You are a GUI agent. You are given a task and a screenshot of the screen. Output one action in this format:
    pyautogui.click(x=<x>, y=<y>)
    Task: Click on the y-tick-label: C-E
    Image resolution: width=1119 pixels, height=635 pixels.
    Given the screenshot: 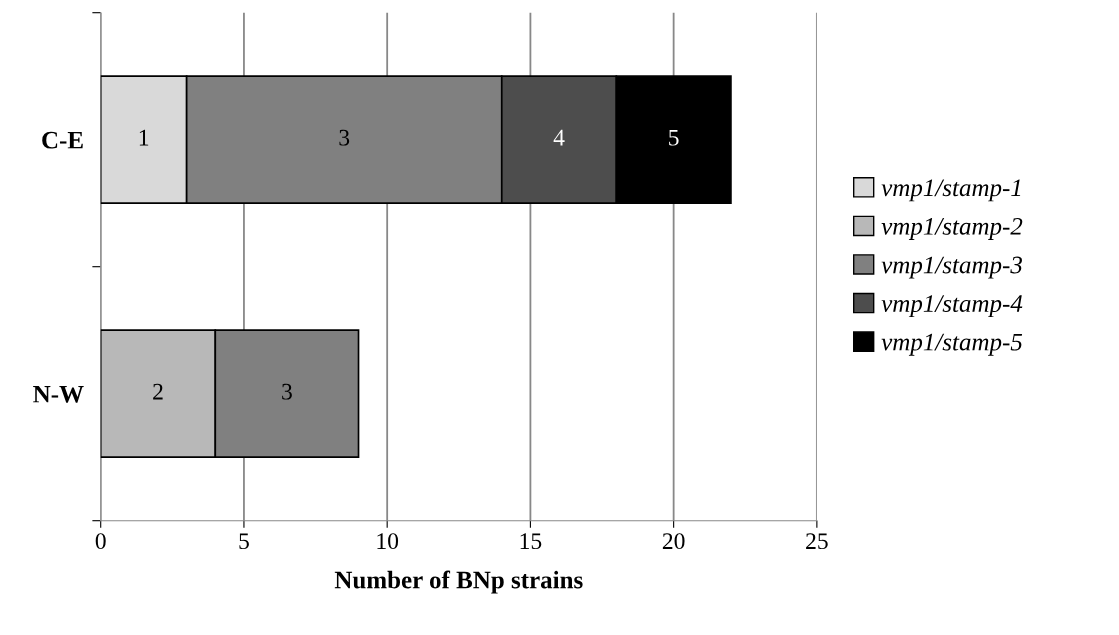 What is the action you would take?
    pyautogui.click(x=62, y=140)
    